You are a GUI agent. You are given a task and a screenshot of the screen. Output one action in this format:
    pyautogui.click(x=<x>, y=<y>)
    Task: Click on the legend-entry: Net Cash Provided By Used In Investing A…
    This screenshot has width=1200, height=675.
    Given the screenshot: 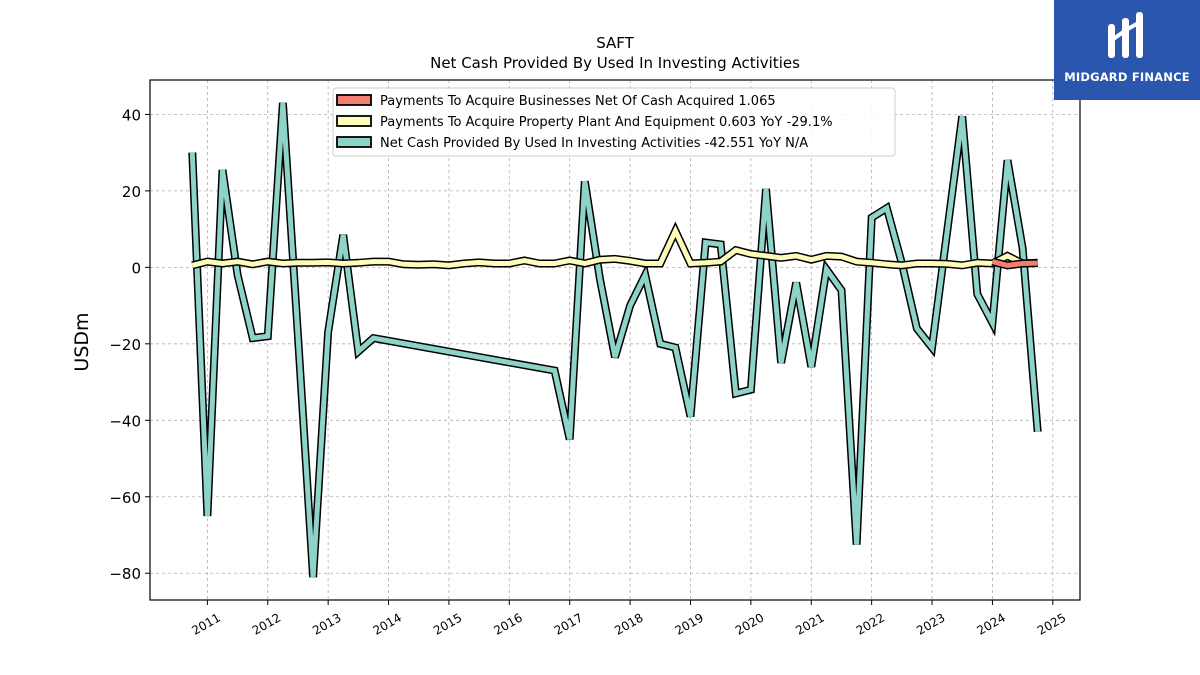 What is the action you would take?
    pyautogui.click(x=594, y=143)
    